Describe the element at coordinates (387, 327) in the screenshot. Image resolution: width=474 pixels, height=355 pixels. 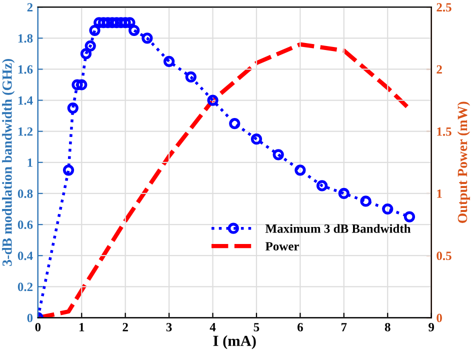
I see `x-tick-label: 8` at that location.